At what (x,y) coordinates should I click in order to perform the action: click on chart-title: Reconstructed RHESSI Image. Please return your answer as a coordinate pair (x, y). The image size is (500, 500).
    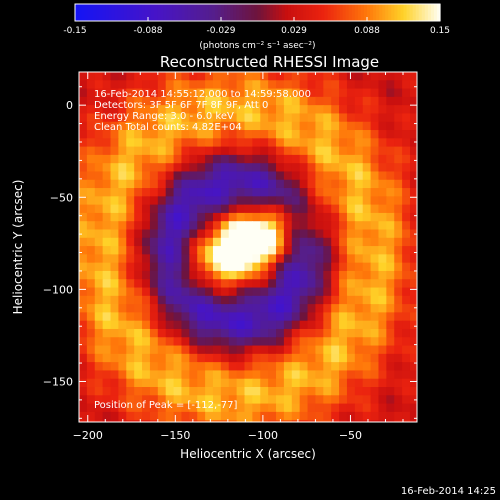
    Looking at the image, I should click on (269, 62).